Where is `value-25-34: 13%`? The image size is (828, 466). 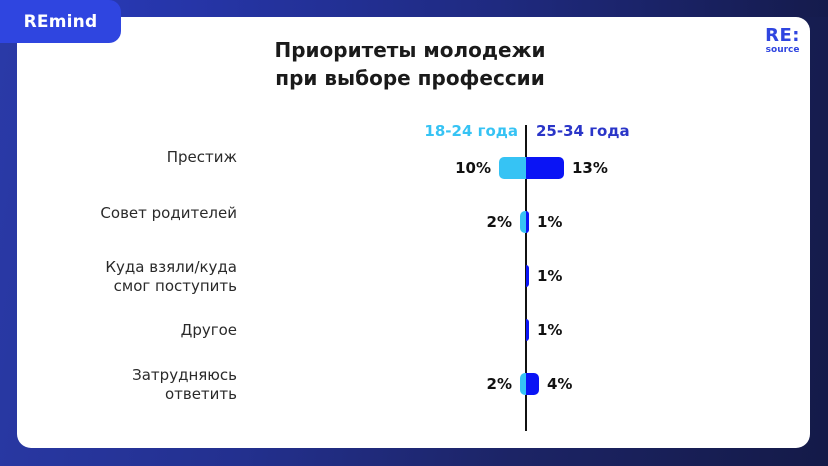 value-25-34: 13% is located at coordinates (590, 168).